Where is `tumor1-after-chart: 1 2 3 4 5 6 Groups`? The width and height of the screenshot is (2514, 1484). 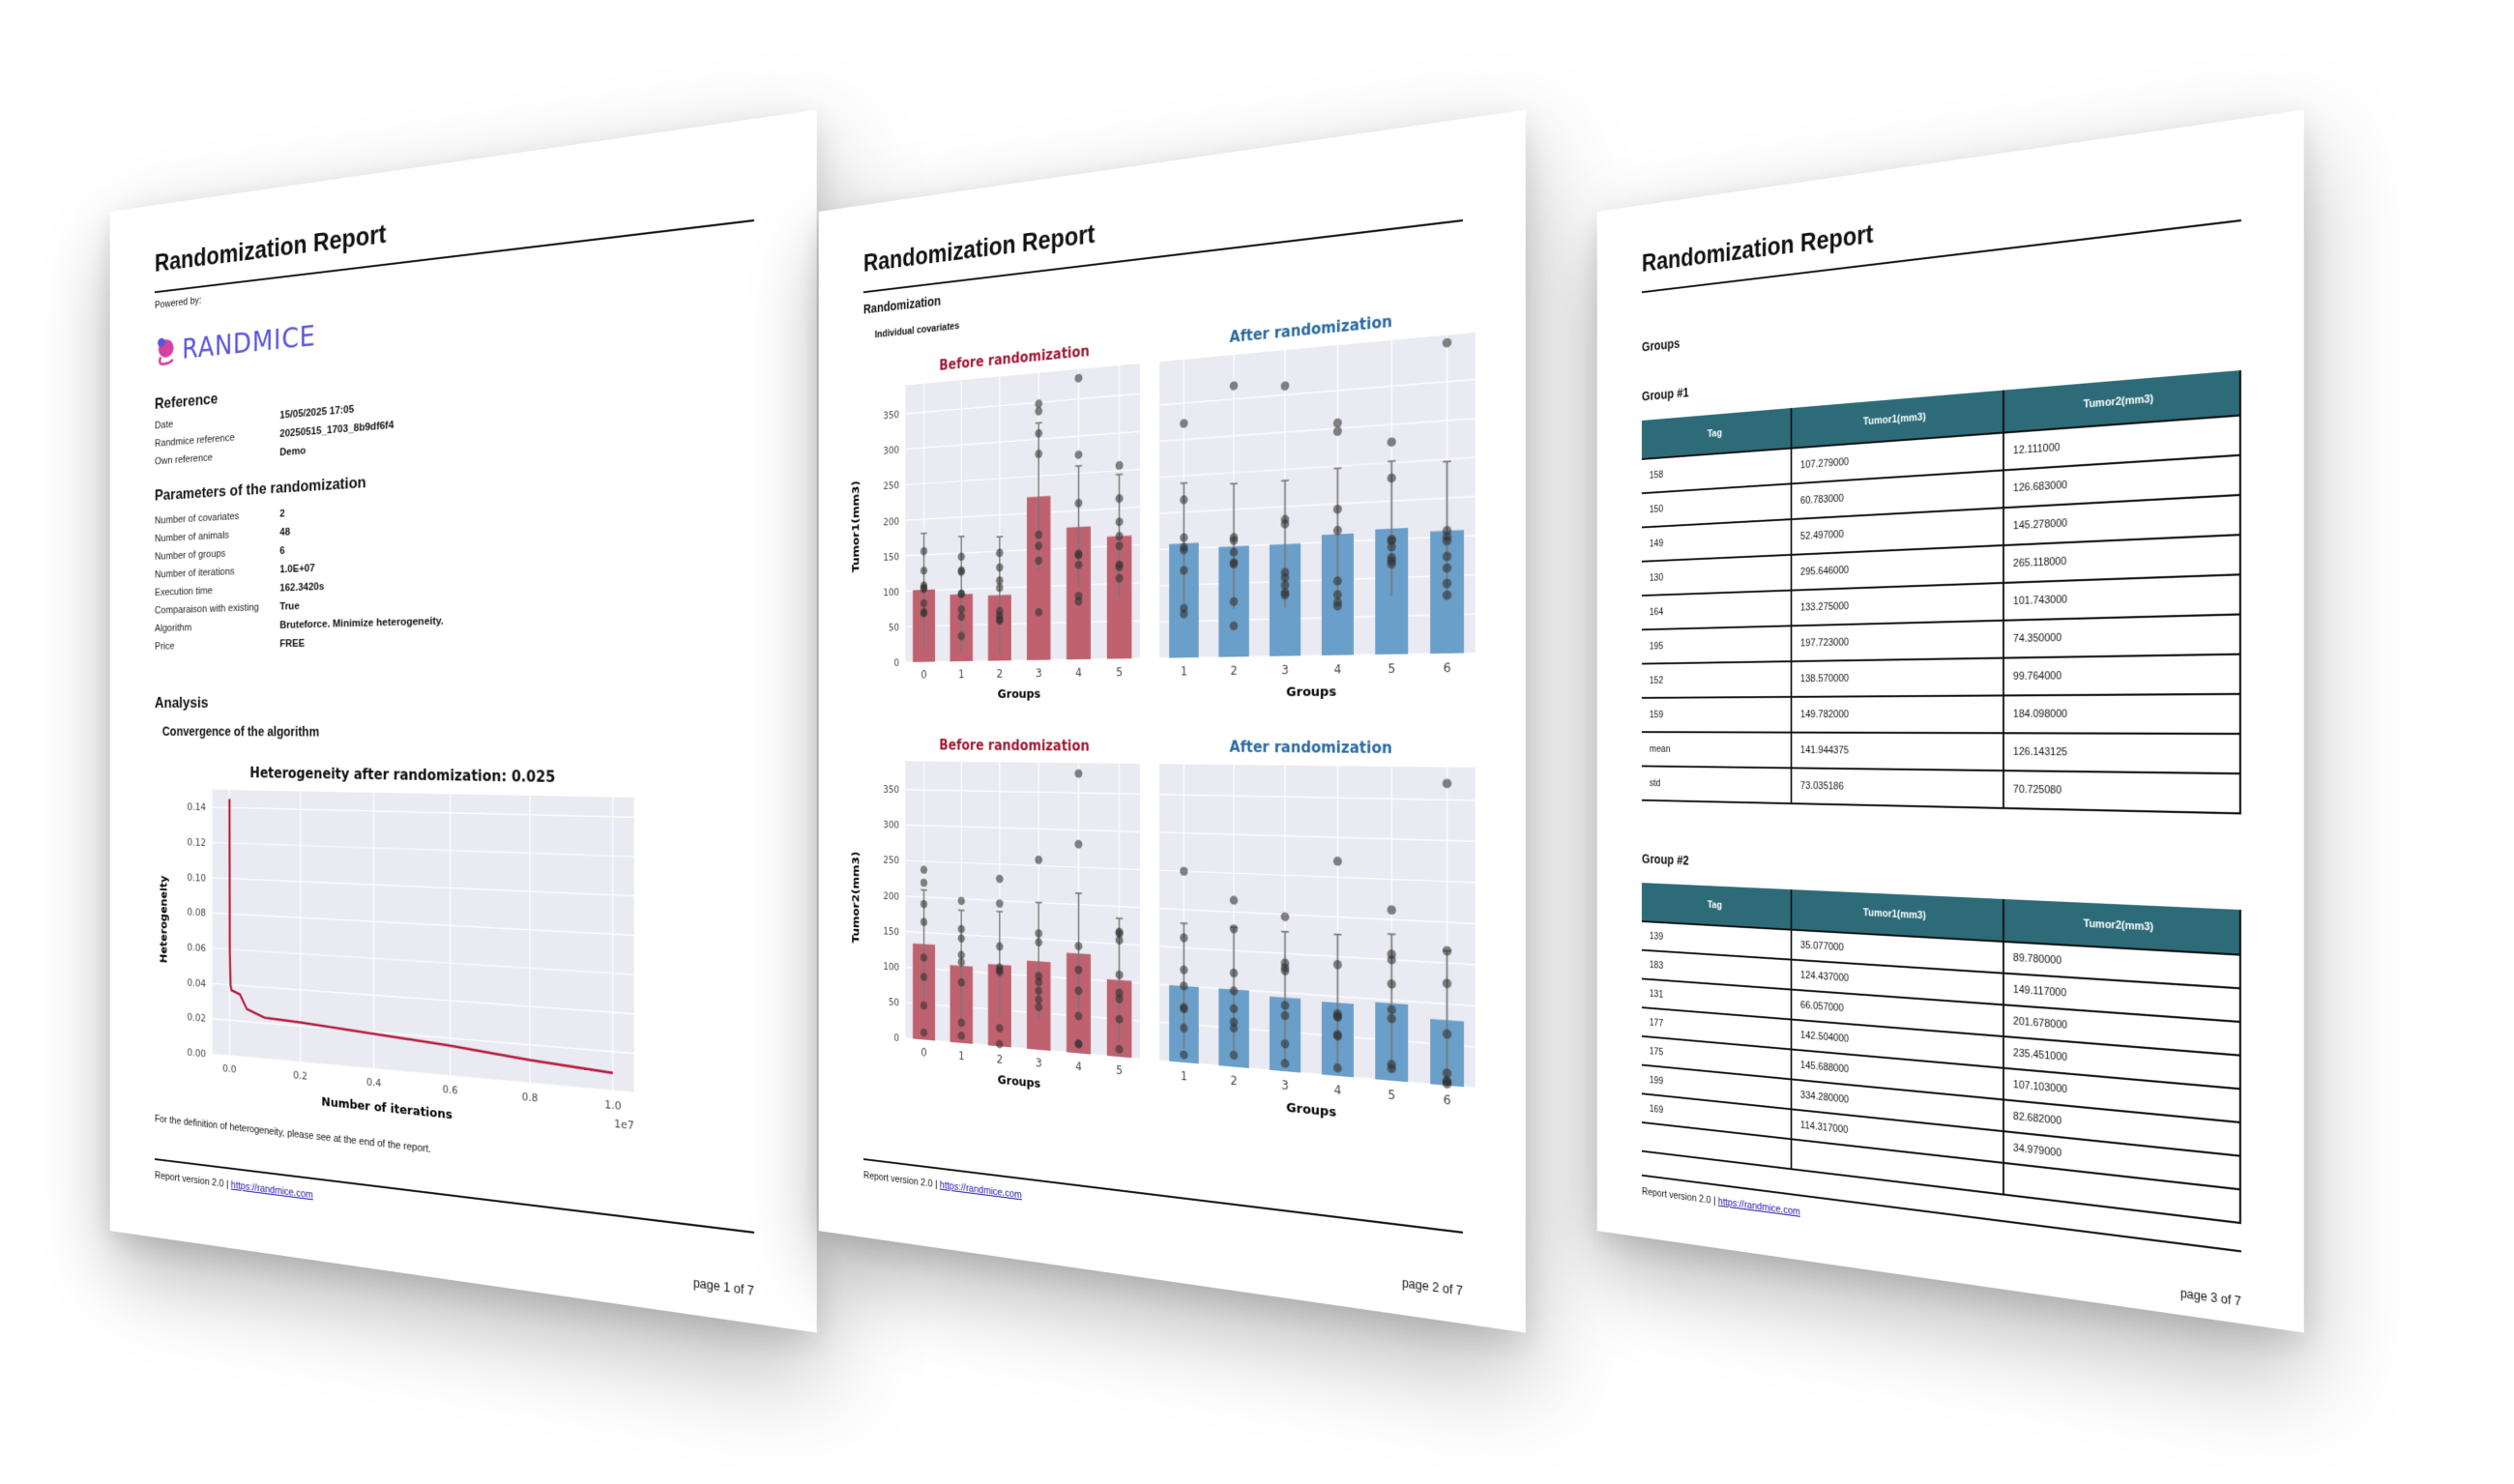
tumor1-after-chart: 1 2 3 4 5 6 Groups is located at coordinates (1318, 515).